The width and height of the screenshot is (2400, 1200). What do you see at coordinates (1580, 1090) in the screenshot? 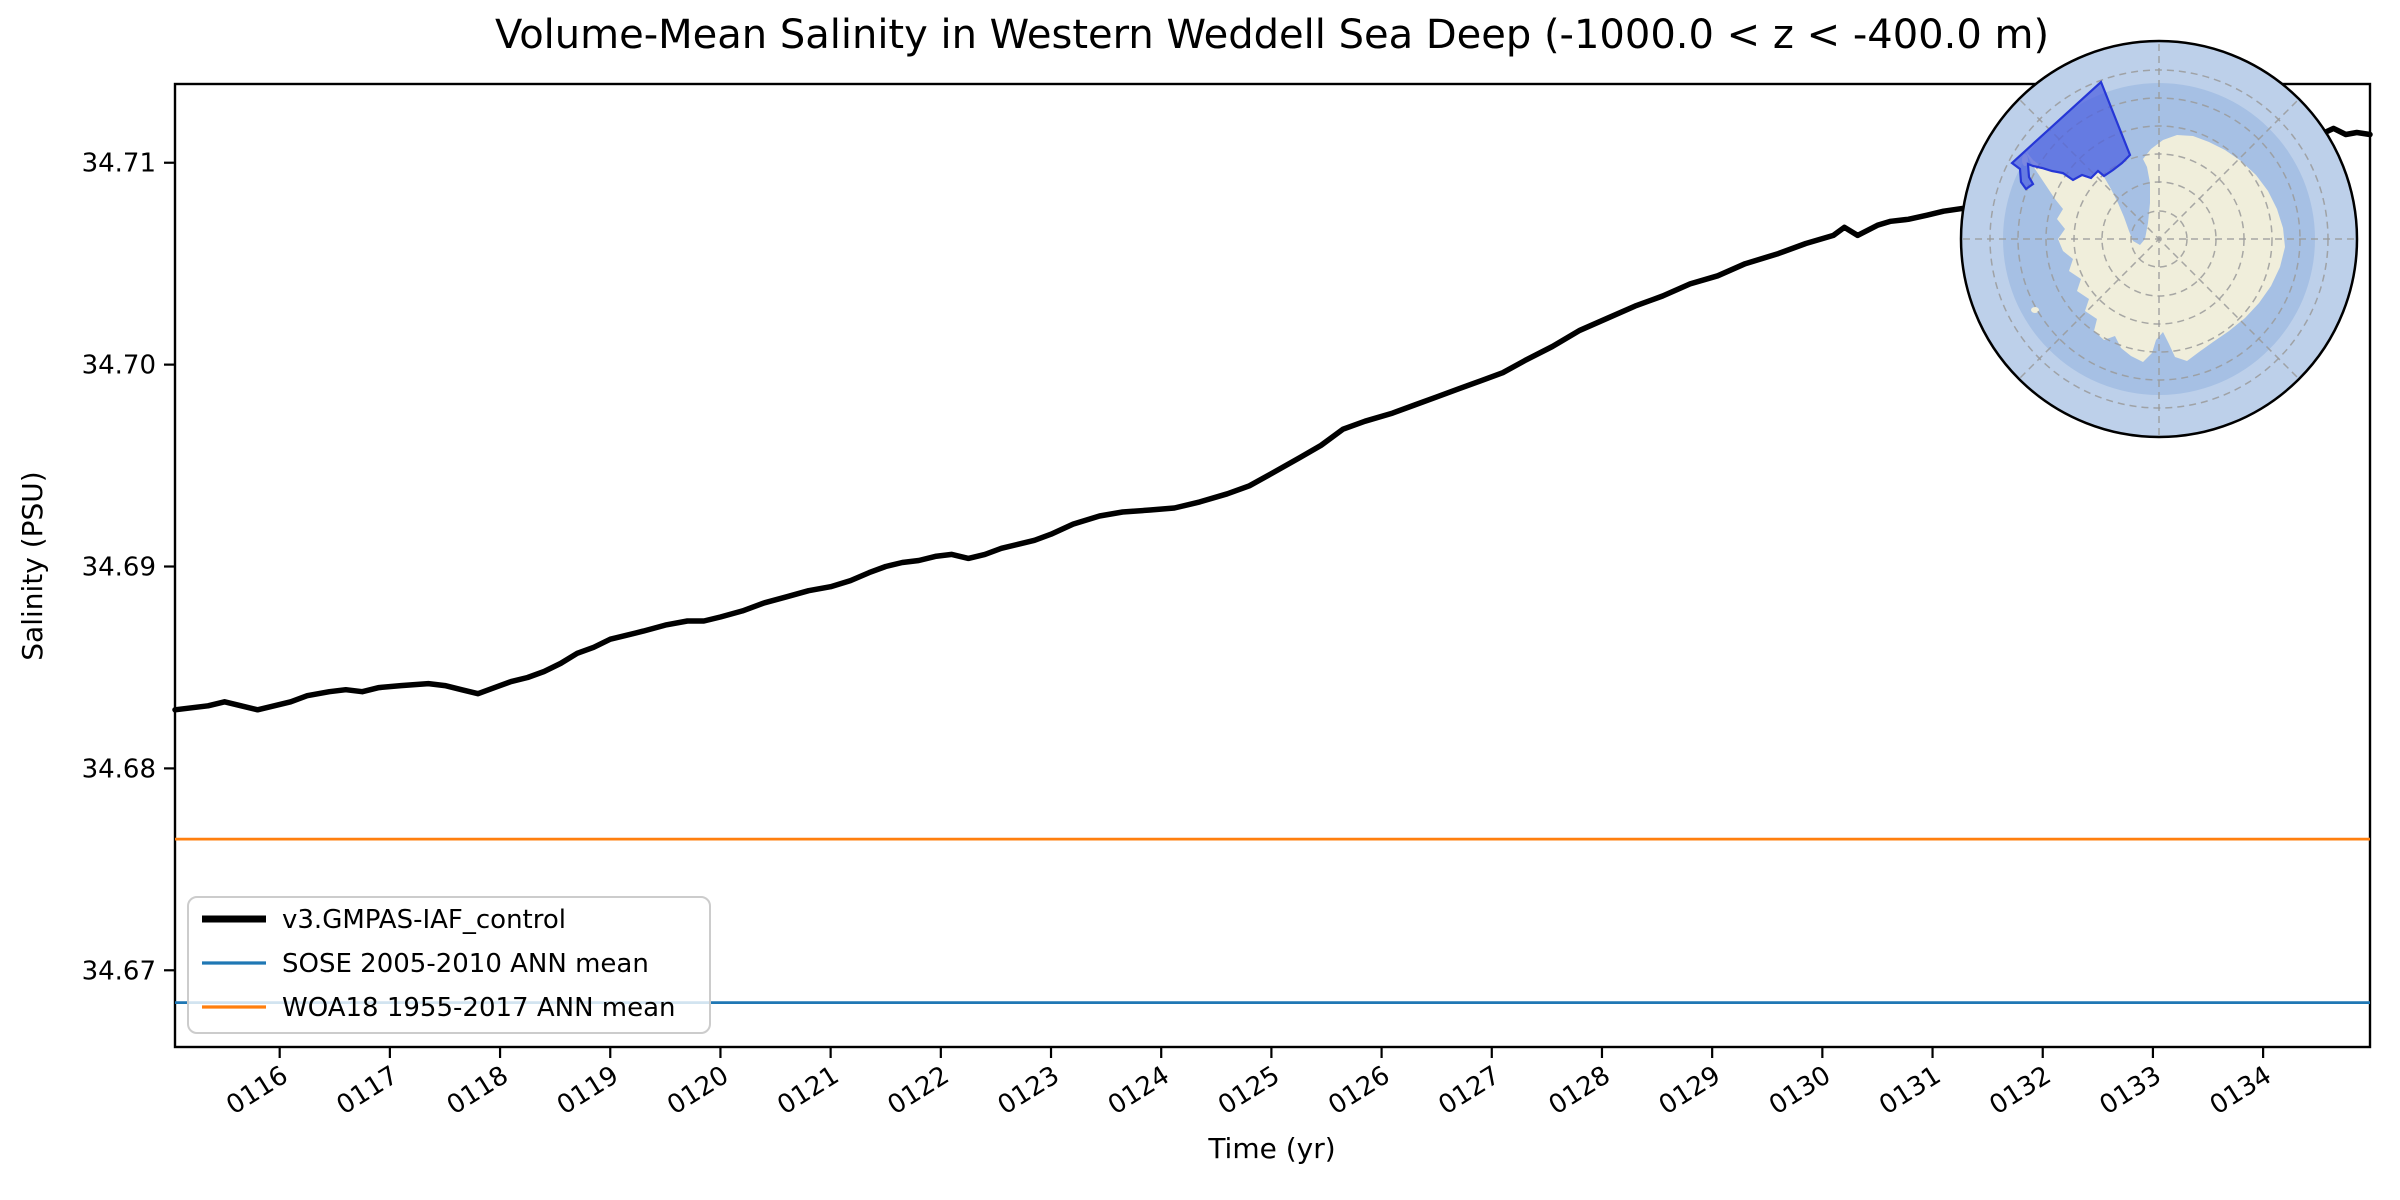
I see `x-tick-label: 0128` at bounding box center [1580, 1090].